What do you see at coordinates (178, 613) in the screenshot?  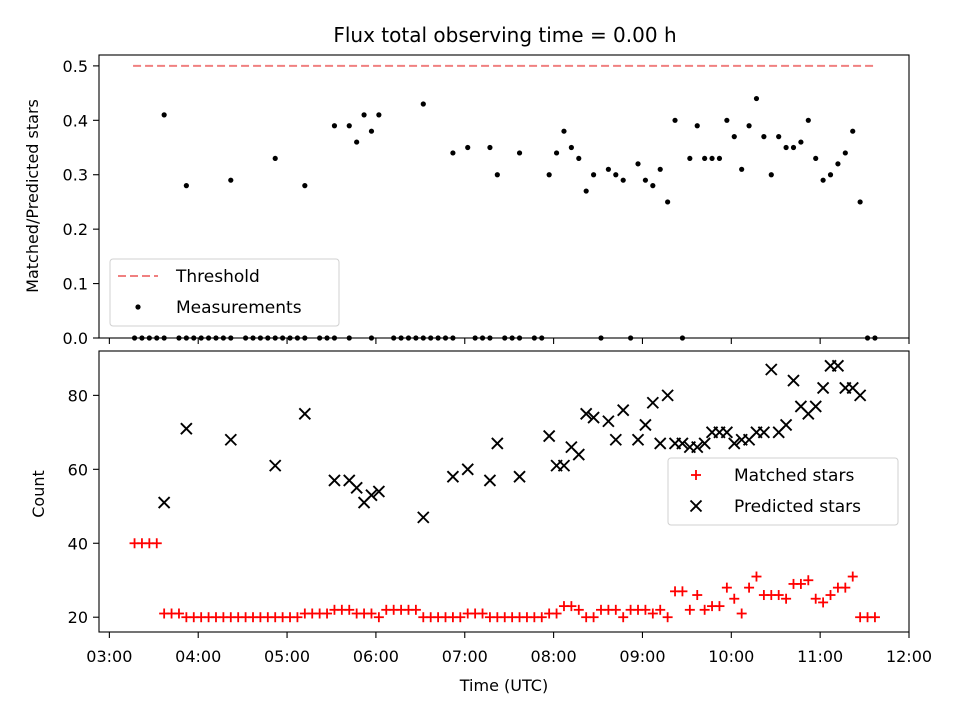 I see `matched-stars-point: Matched stars 03:47: 21` at bounding box center [178, 613].